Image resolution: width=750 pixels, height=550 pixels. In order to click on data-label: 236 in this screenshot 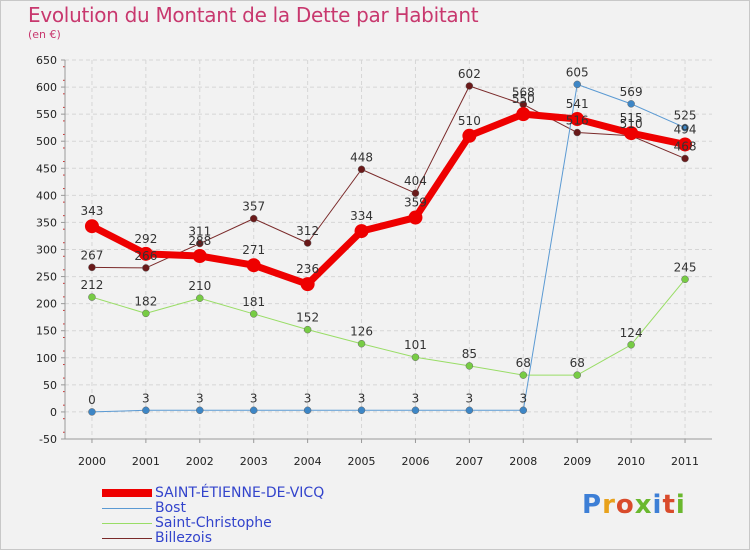, I will do `click(307, 269)`.